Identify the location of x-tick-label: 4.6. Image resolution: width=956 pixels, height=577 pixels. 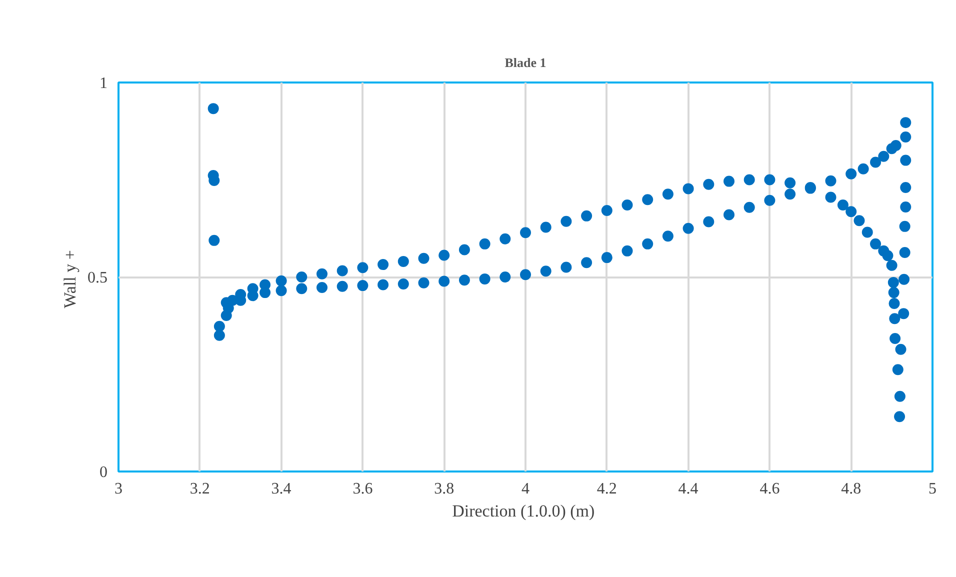
(770, 489).